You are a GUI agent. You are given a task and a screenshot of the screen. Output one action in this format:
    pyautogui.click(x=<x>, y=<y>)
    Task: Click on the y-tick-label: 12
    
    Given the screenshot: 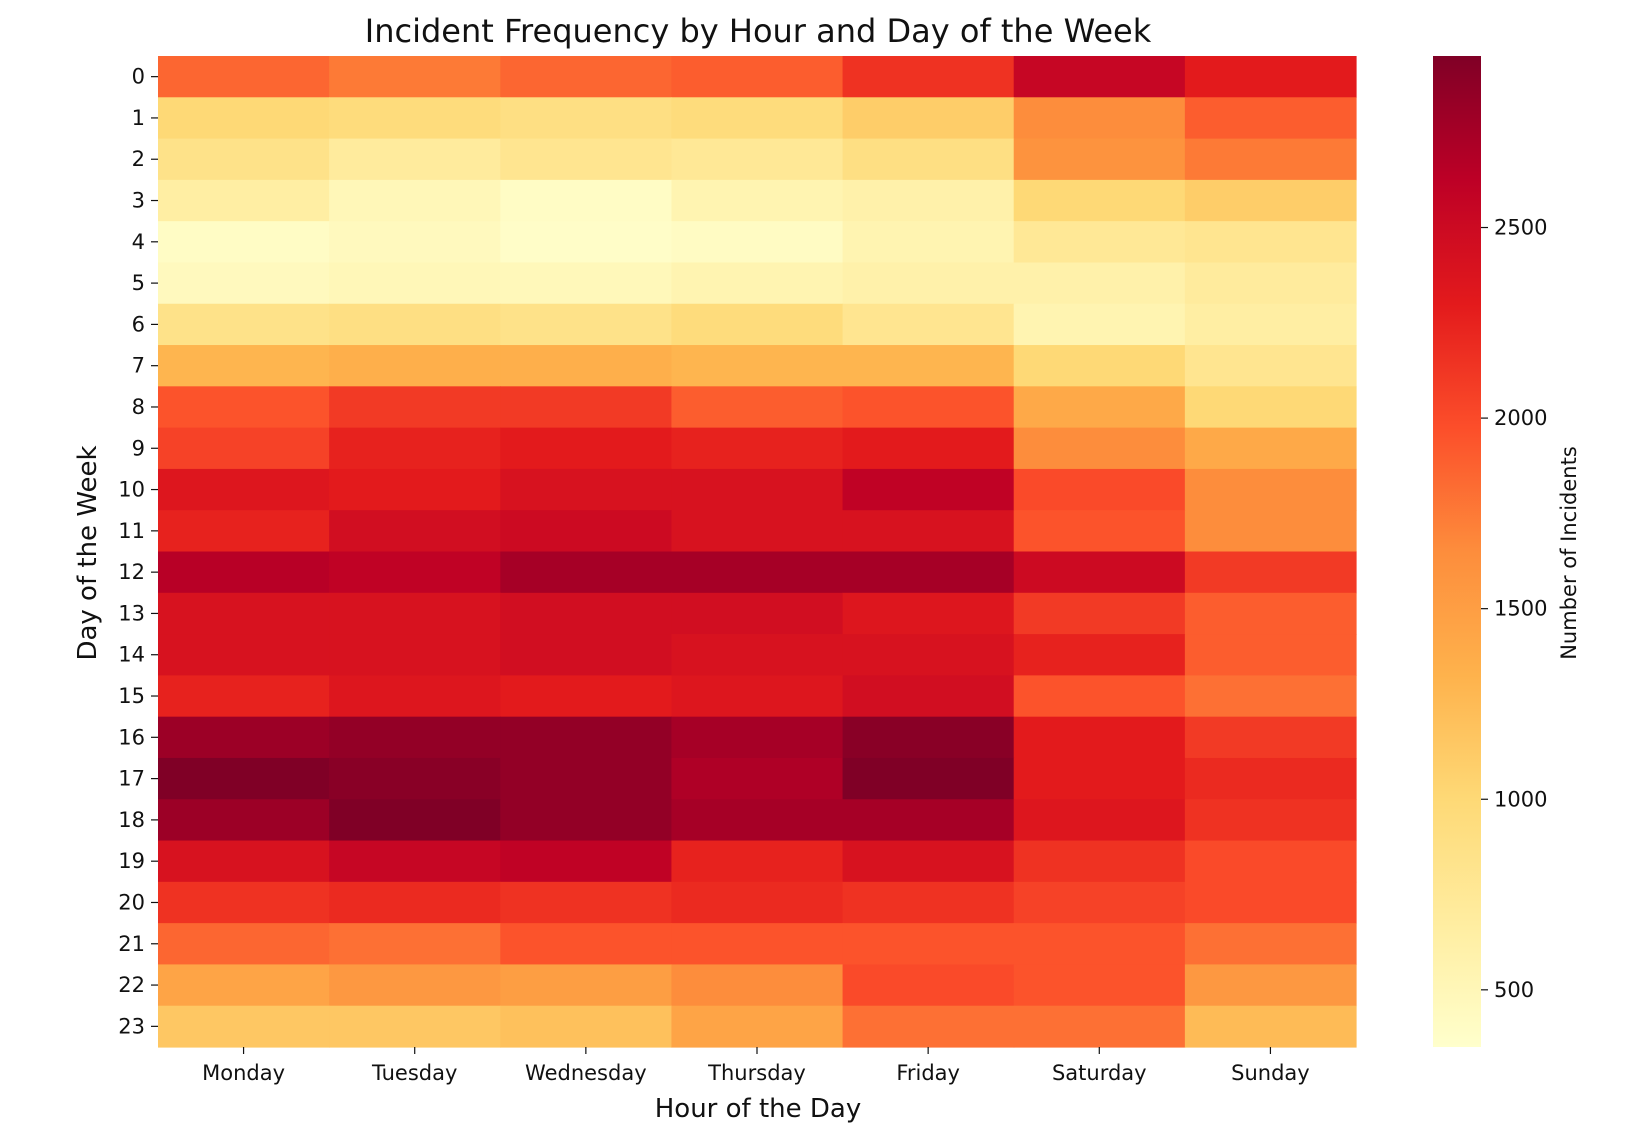 What is the action you would take?
    pyautogui.click(x=131, y=572)
    